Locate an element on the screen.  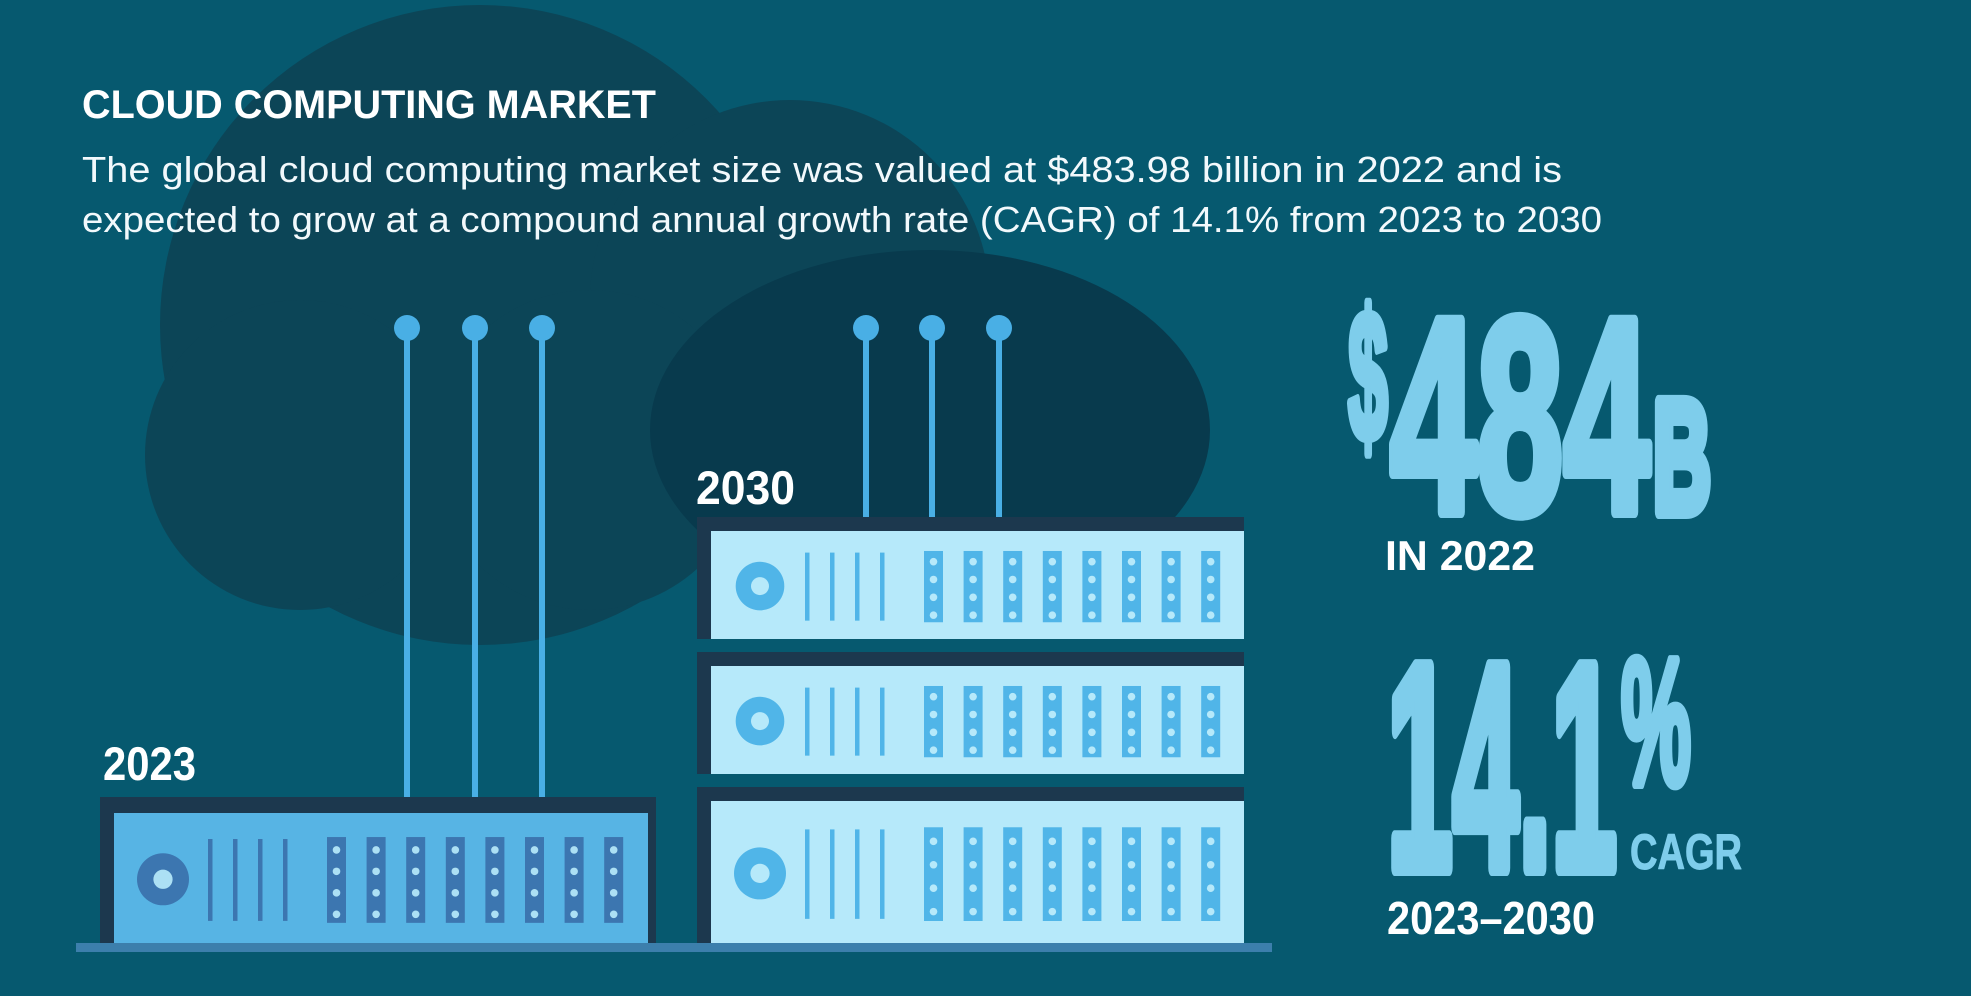
stat-cagr: 14.1 % CAGR 2023–2030 is located at coordinates (1561, 770).